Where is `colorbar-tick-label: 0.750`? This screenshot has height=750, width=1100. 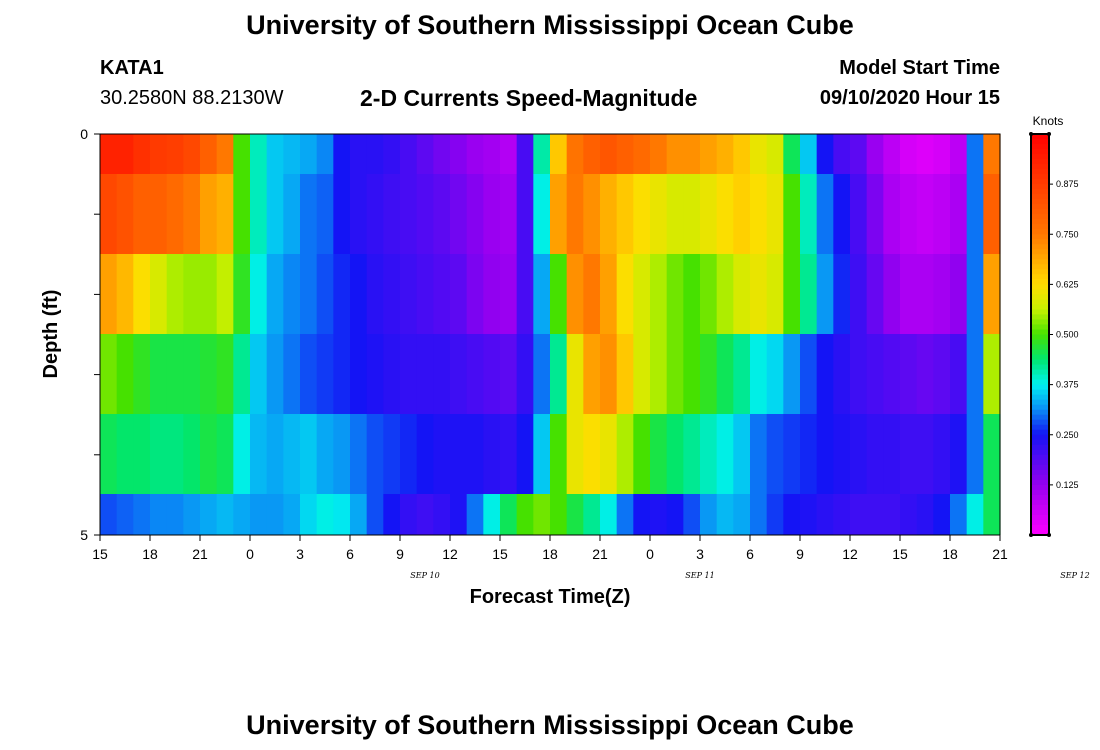 colorbar-tick-label: 0.750 is located at coordinates (1067, 234).